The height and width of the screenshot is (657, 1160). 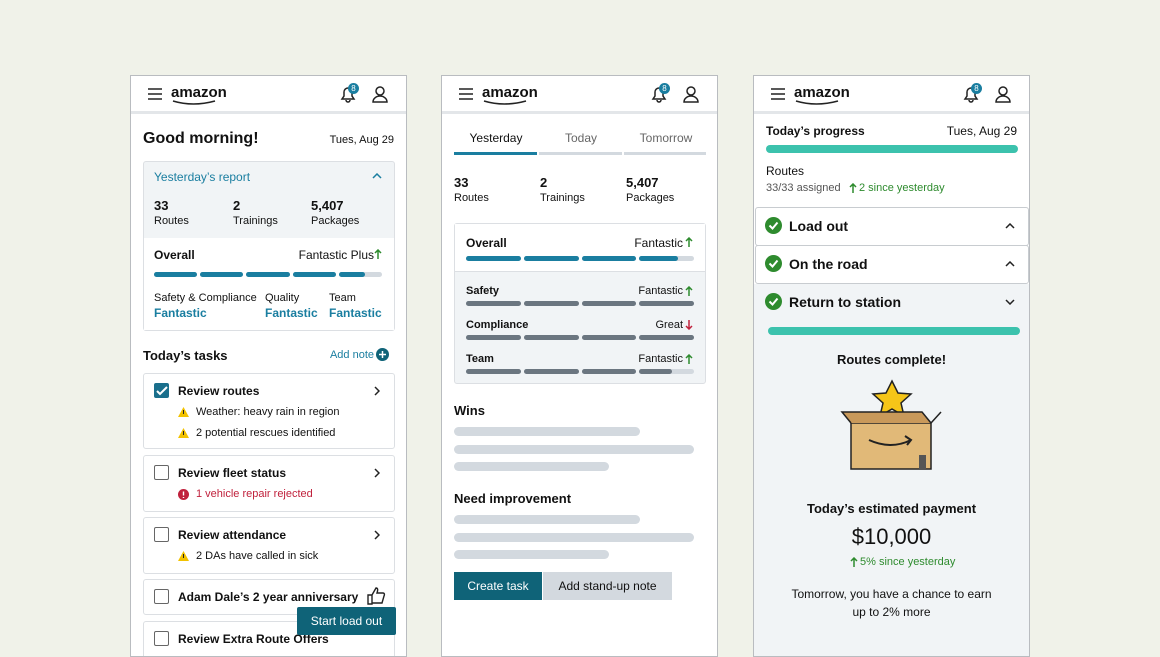 I want to click on payment-change: 5% since yesterday, so click(x=908, y=562).